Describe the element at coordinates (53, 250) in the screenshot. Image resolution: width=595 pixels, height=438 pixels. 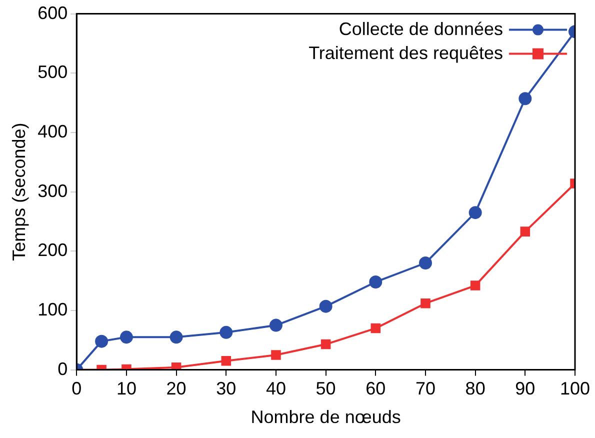
I see `y-tick-label: 200` at that location.